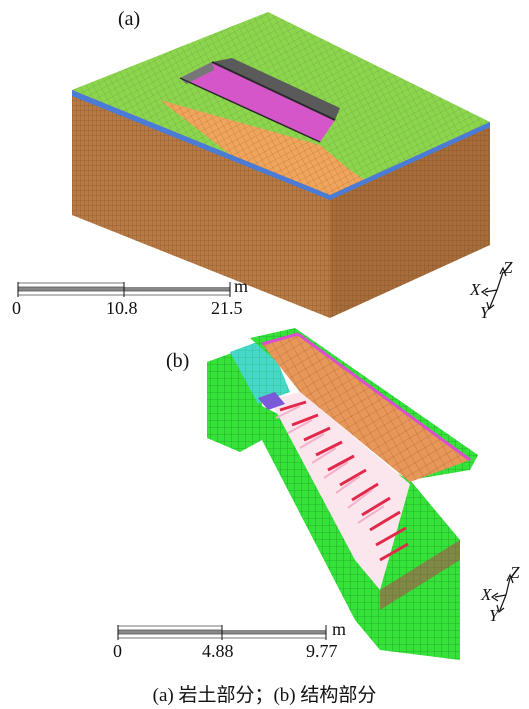 The width and height of the screenshot is (529, 709). Describe the element at coordinates (122, 308) in the screenshot. I see `panel-a-scale-tick-1: 10.8` at that location.